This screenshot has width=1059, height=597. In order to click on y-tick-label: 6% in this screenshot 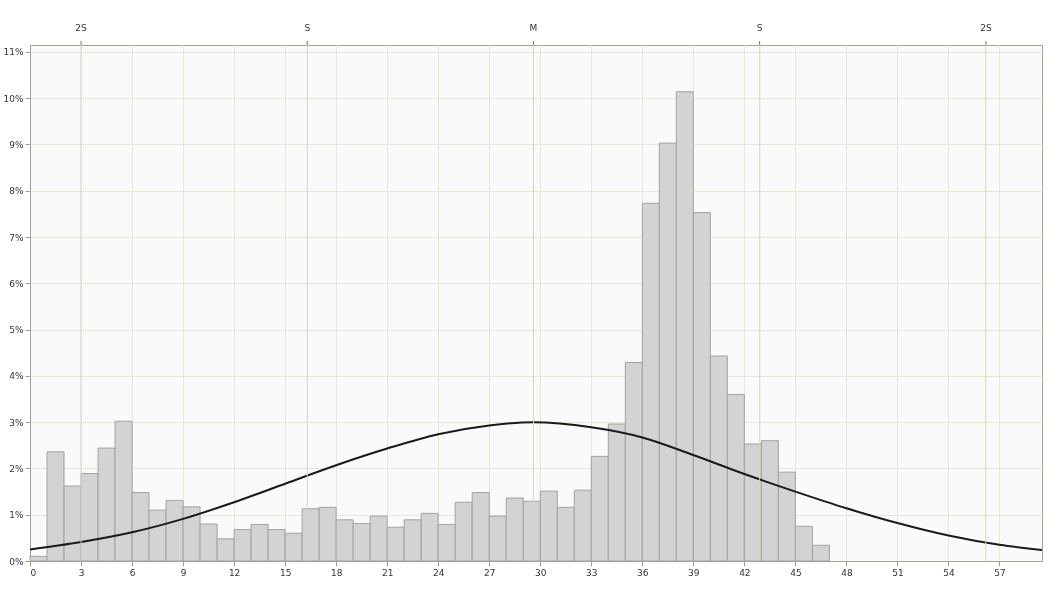, I will do `click(16, 283)`.